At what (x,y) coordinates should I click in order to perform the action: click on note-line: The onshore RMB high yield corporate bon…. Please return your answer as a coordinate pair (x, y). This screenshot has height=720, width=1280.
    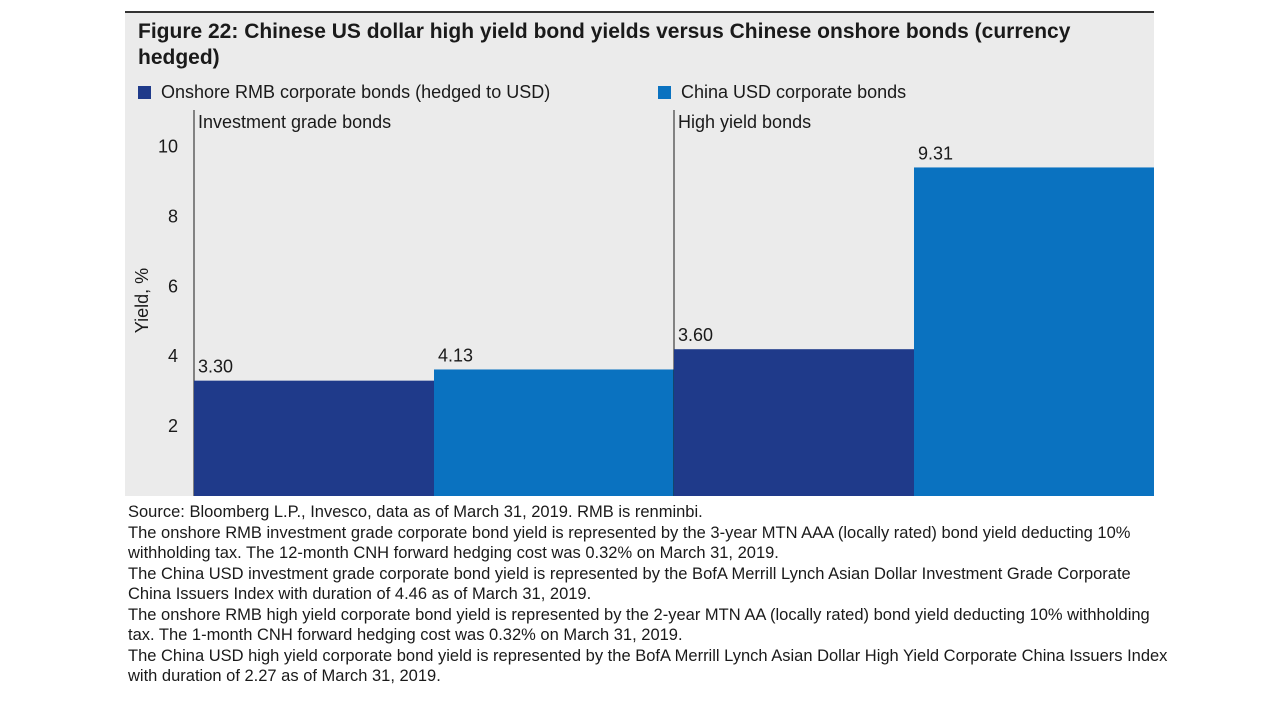
    Looking at the image, I should click on (639, 625).